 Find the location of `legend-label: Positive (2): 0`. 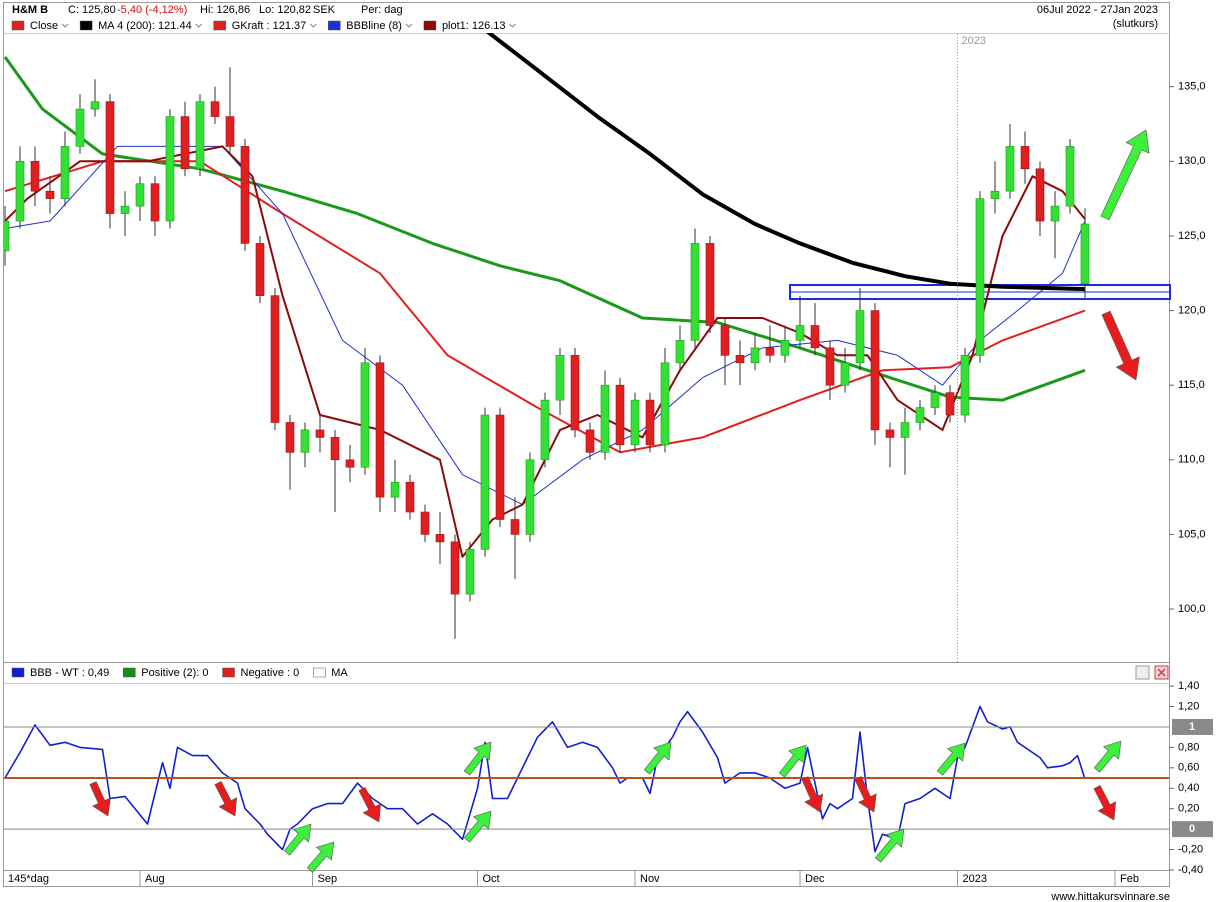

legend-label: Positive (2): 0 is located at coordinates (174, 673).